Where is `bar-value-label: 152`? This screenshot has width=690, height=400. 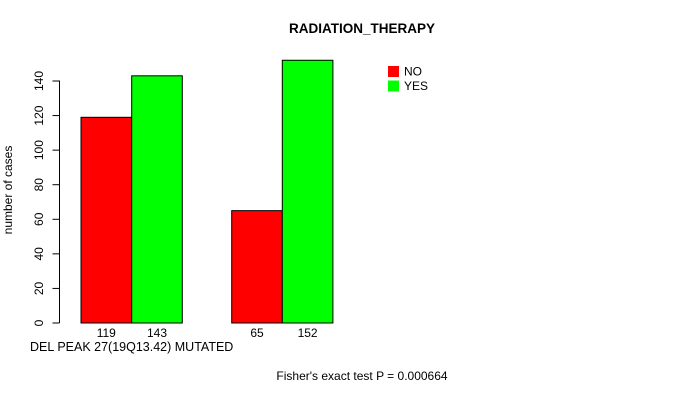
bar-value-label: 152 is located at coordinates (308, 333).